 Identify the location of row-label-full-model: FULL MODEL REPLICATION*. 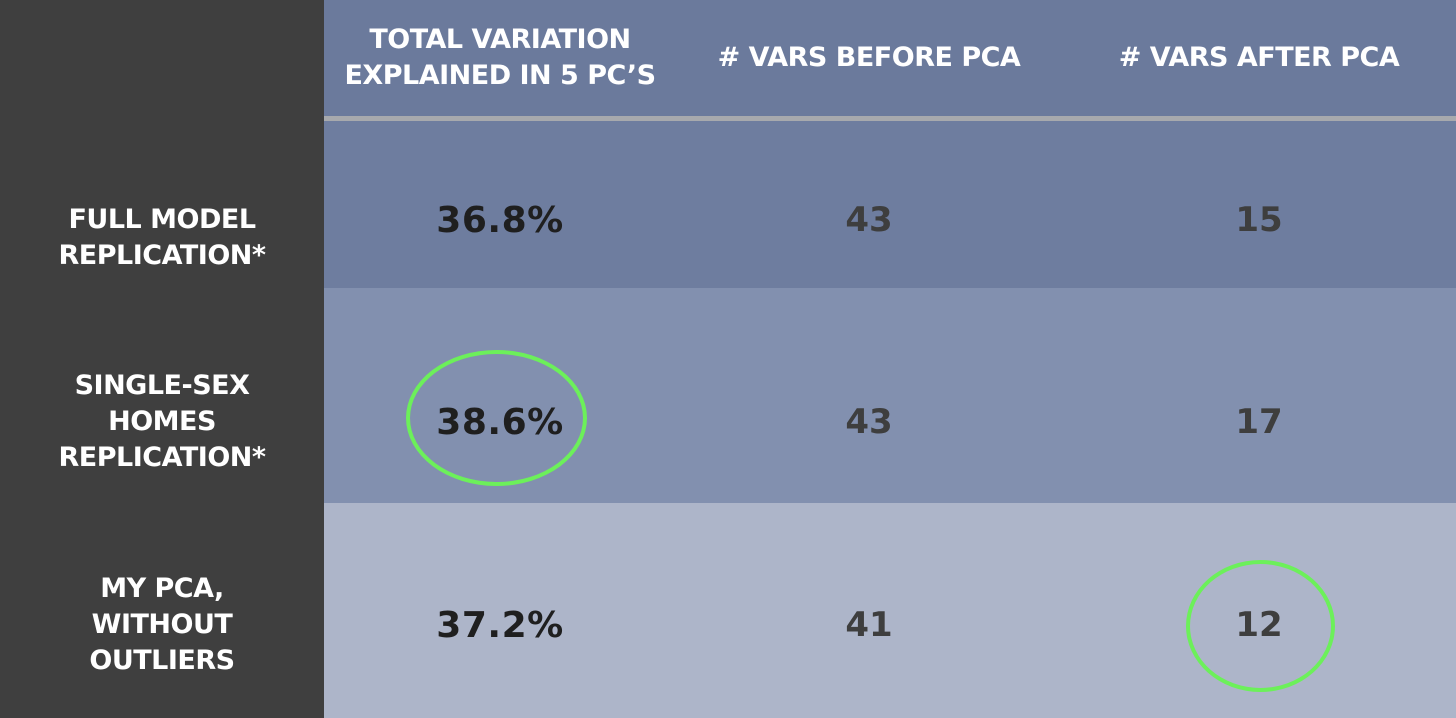
(162, 237).